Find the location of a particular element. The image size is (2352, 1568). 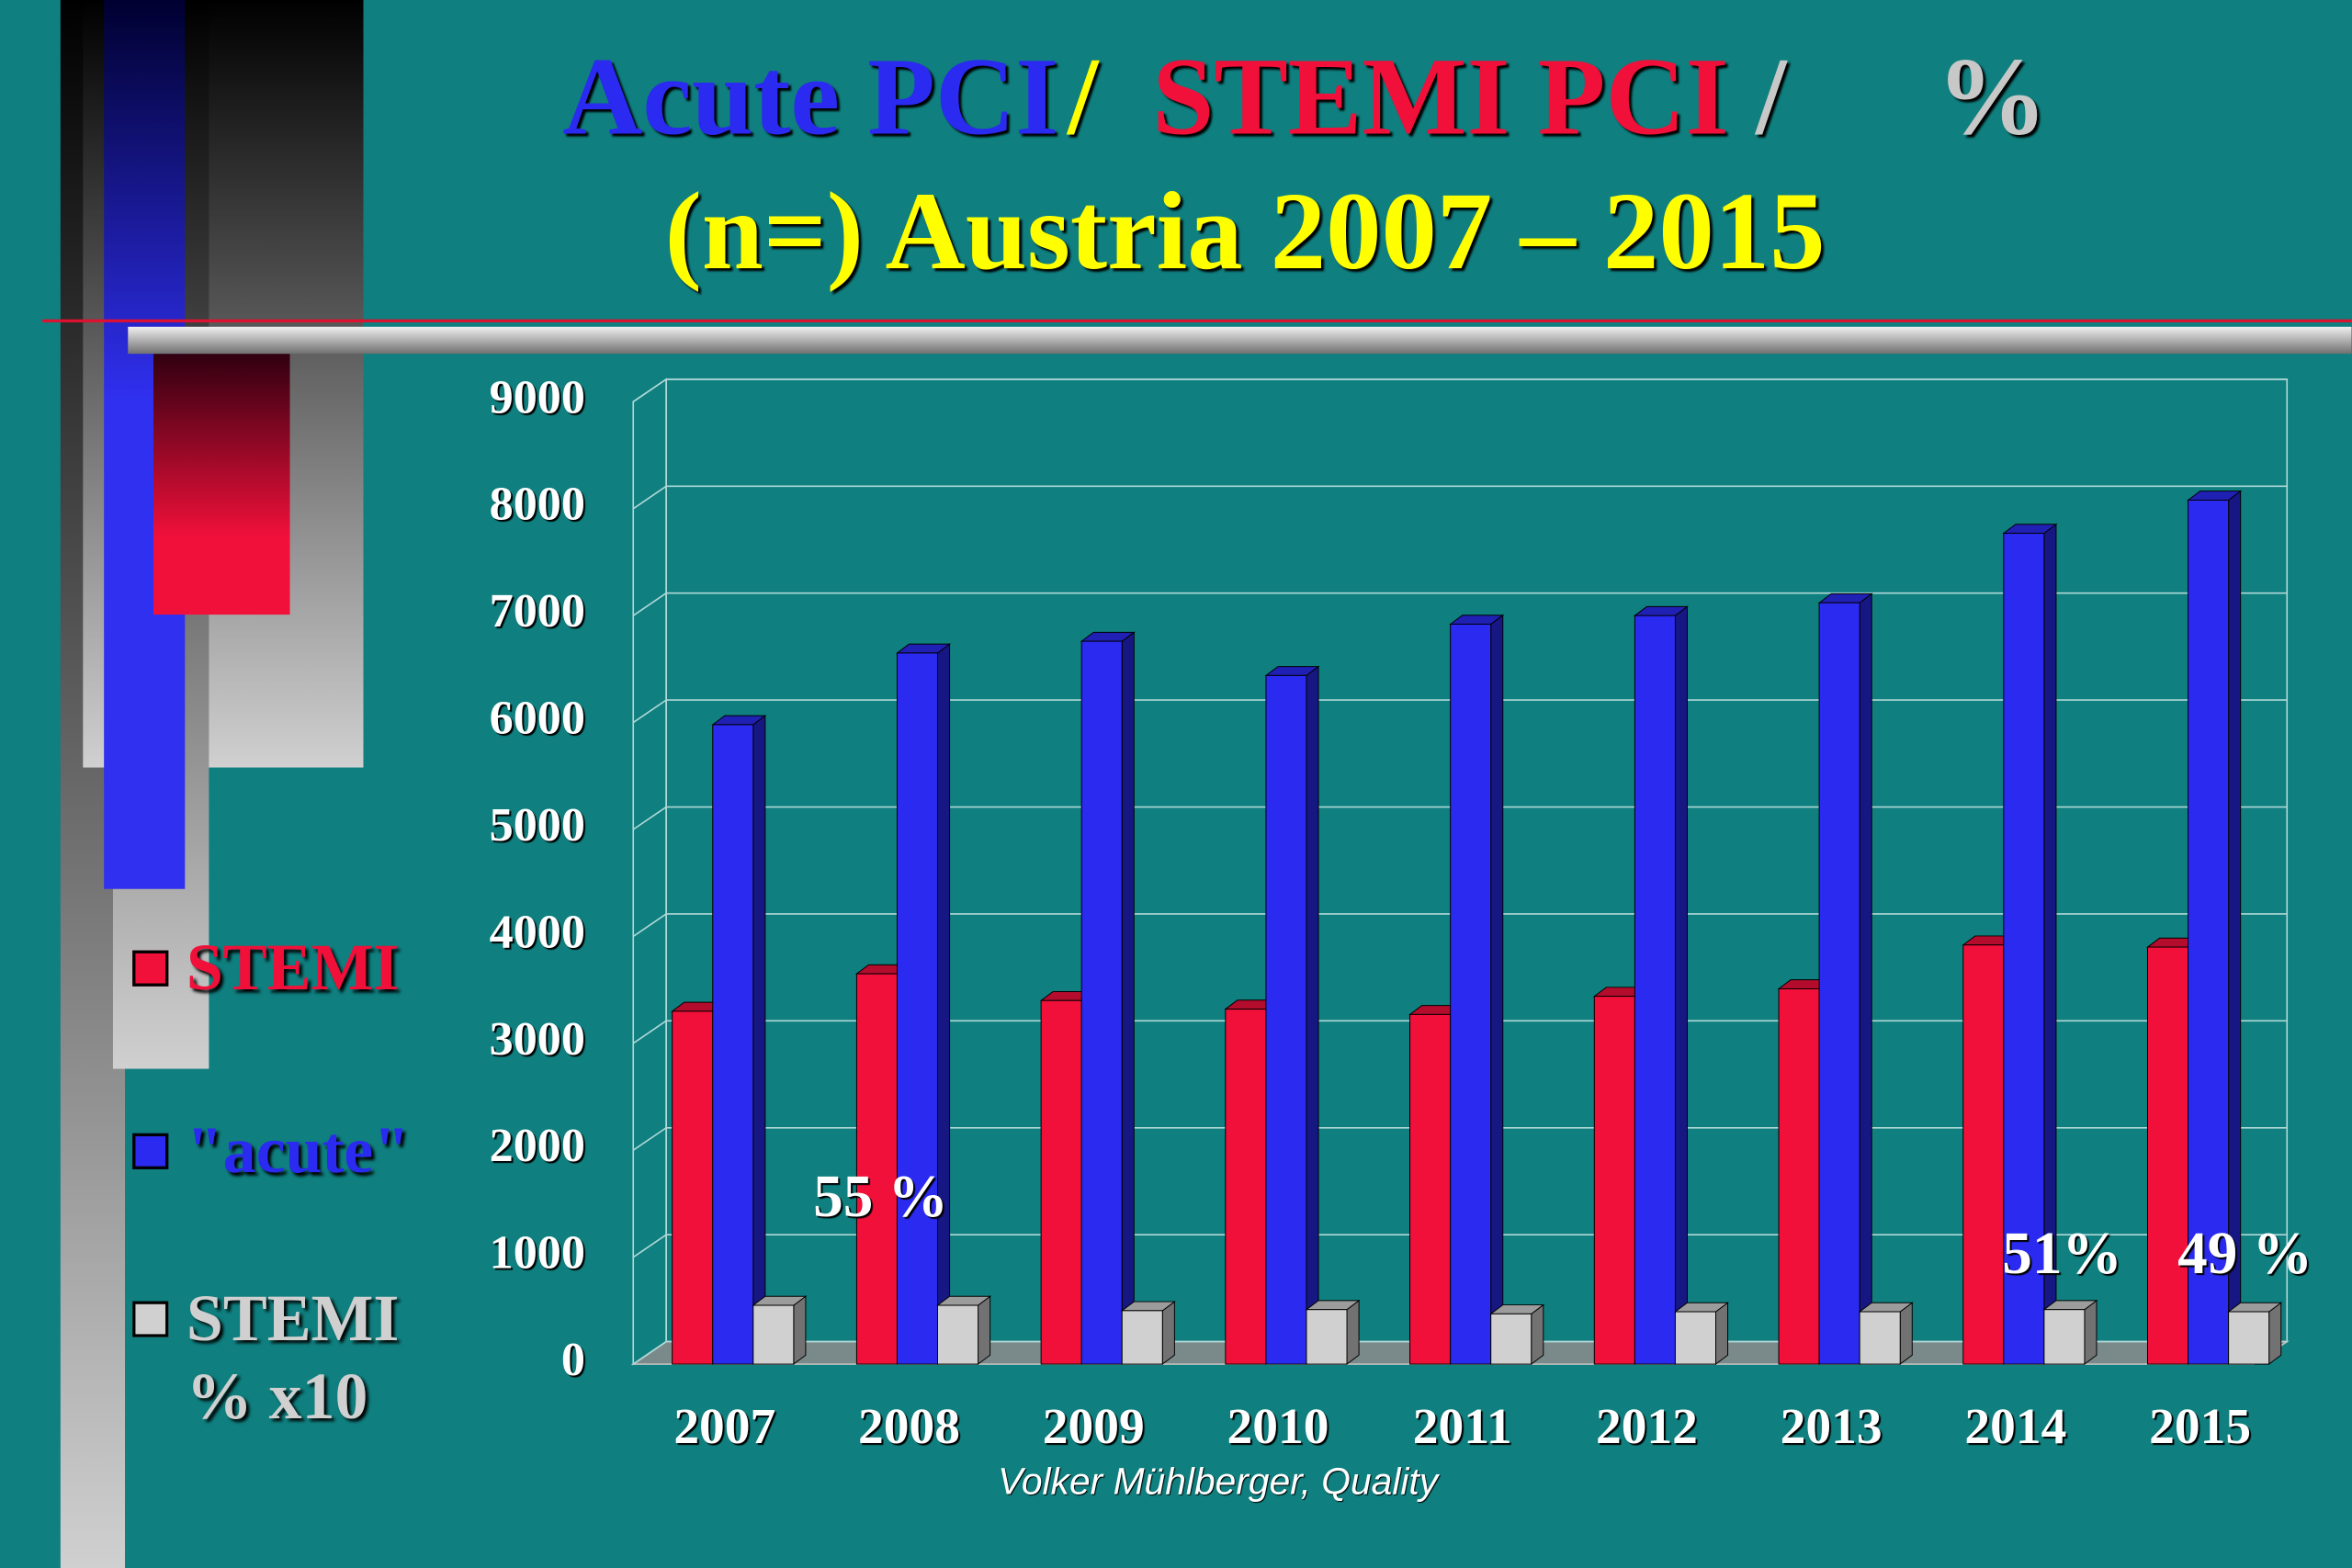

legend: STEMI "acute" STEMI % x10 is located at coordinates (278, 1183).